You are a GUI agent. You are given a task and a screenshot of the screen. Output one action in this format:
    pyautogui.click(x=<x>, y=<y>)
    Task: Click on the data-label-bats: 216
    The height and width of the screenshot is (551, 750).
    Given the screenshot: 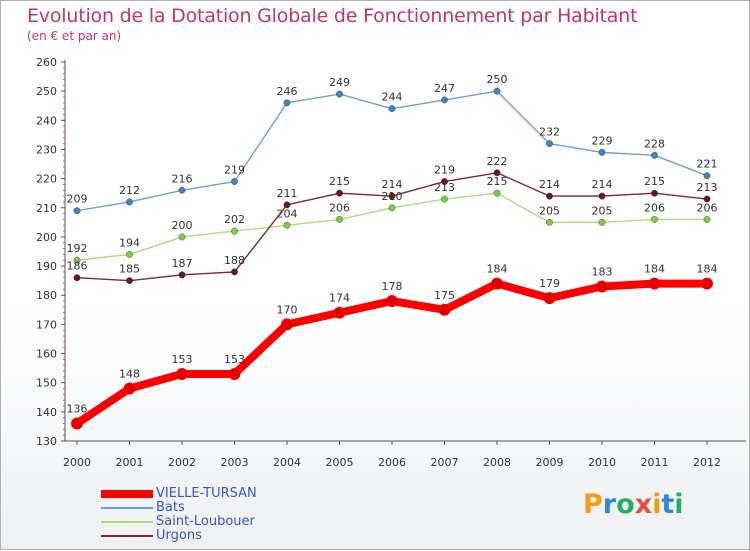 What is the action you would take?
    pyautogui.click(x=182, y=178)
    